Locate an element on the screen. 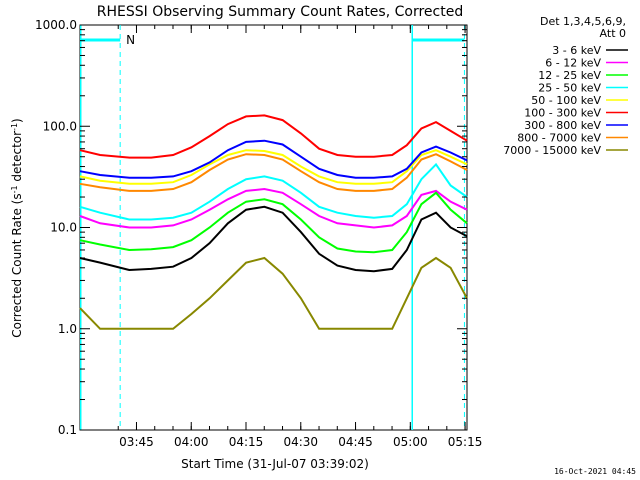 The height and width of the screenshot is (480, 640). legend-header-detectors: Det 1,3,4,5,6,9, is located at coordinates (583, 21).